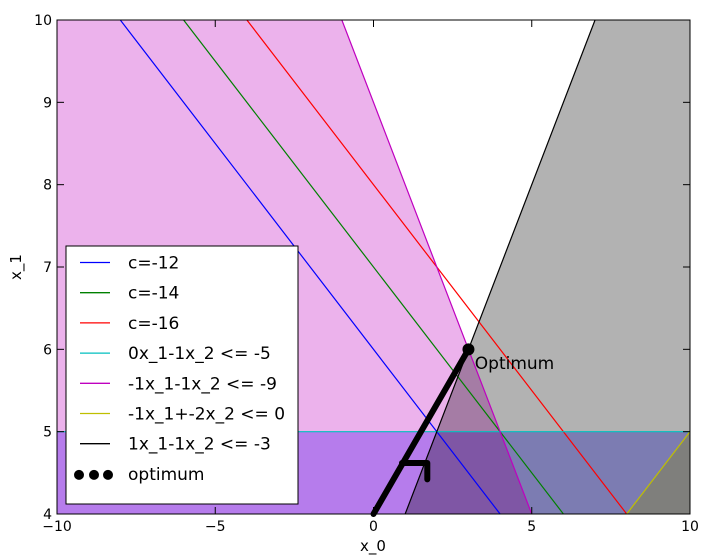 Image resolution: width=703 pixels, height=555 pixels. I want to click on y-tick-label: 9, so click(47, 103).